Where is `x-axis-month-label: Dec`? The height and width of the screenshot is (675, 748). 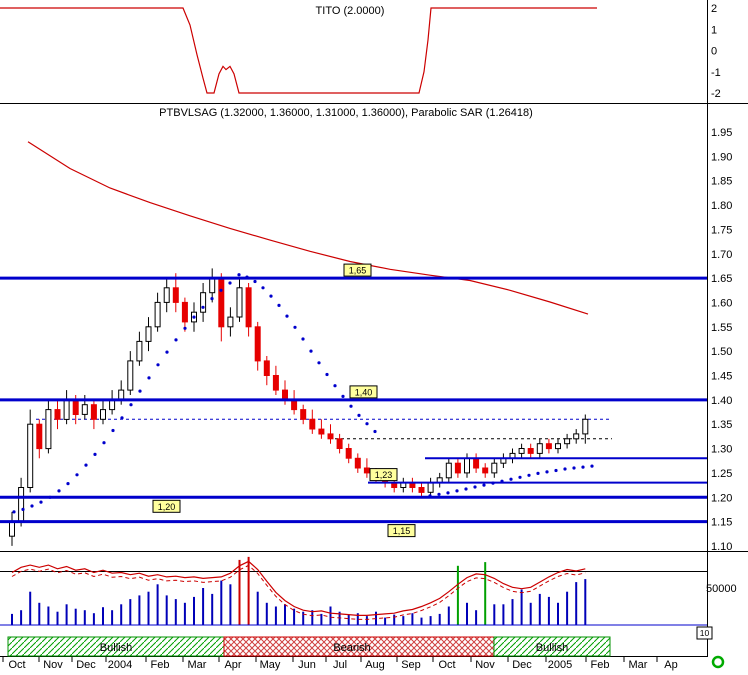
x-axis-month-label: Dec is located at coordinates (86, 665).